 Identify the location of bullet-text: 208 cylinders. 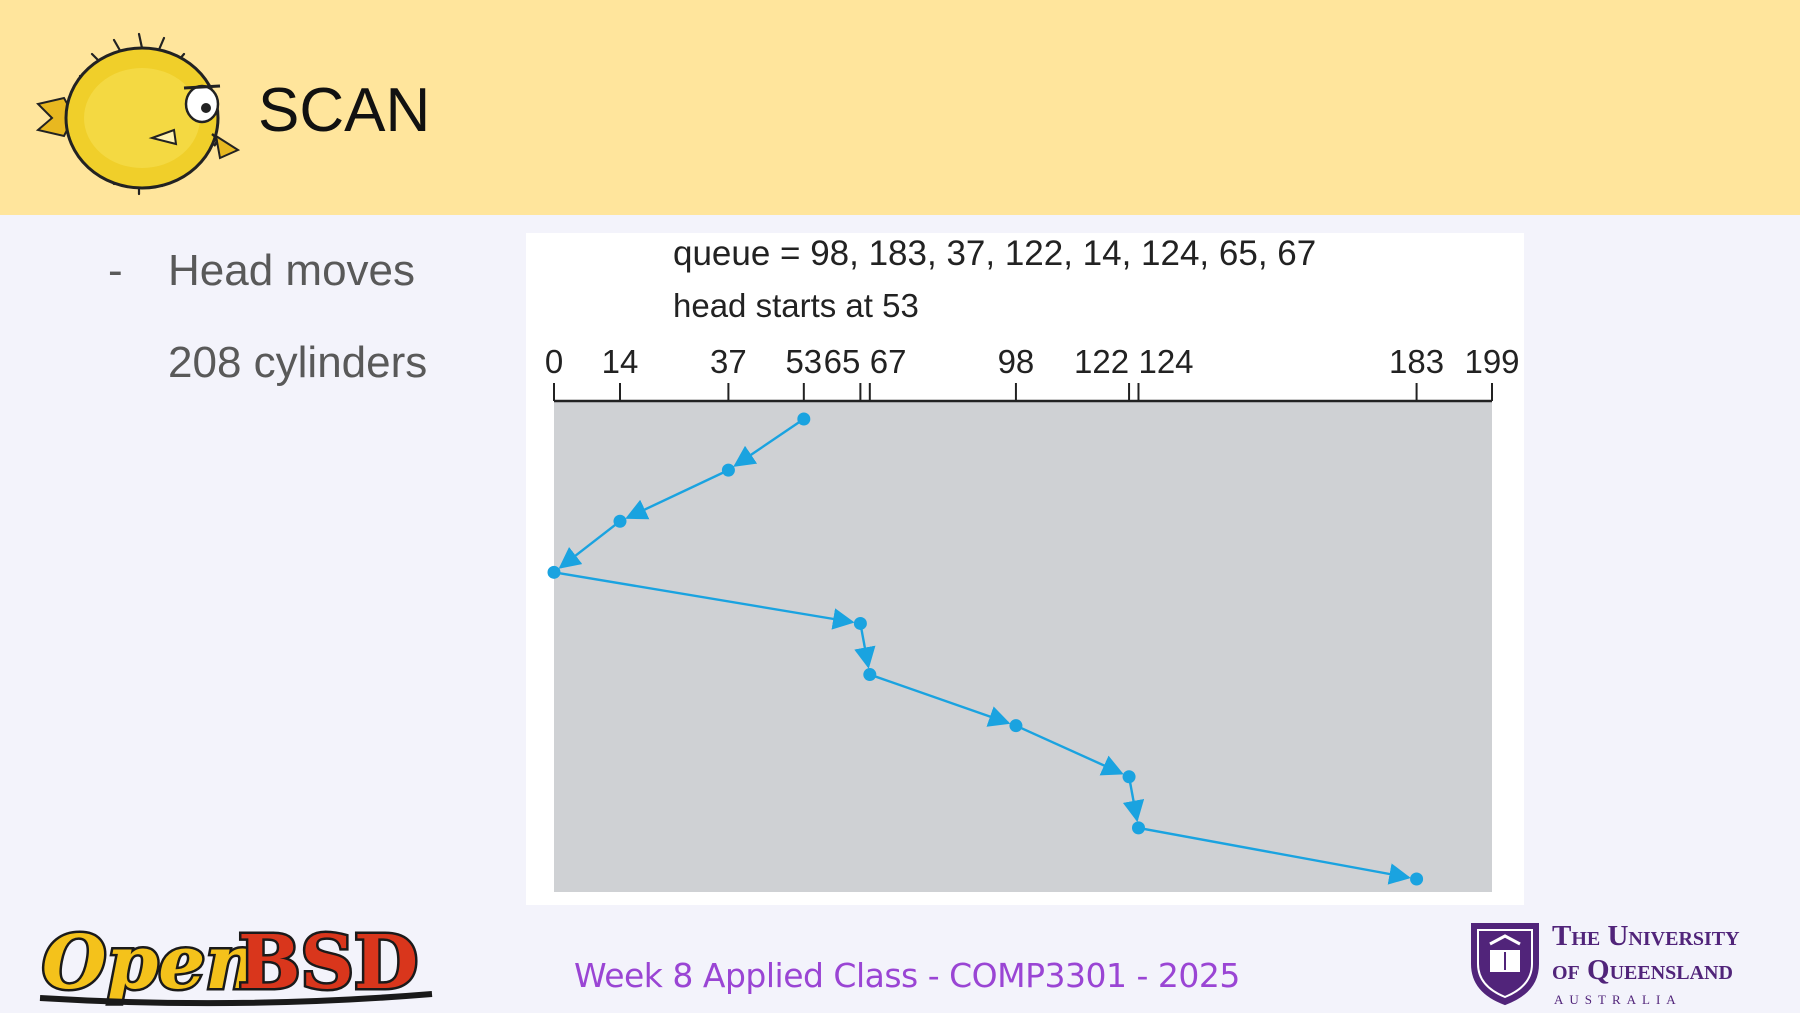
(298, 362).